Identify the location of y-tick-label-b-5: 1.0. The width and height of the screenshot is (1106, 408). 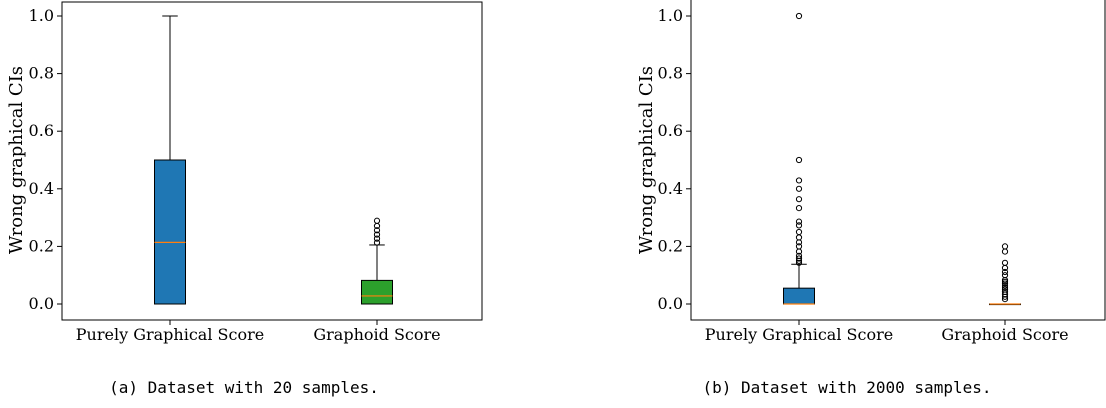
(670, 15).